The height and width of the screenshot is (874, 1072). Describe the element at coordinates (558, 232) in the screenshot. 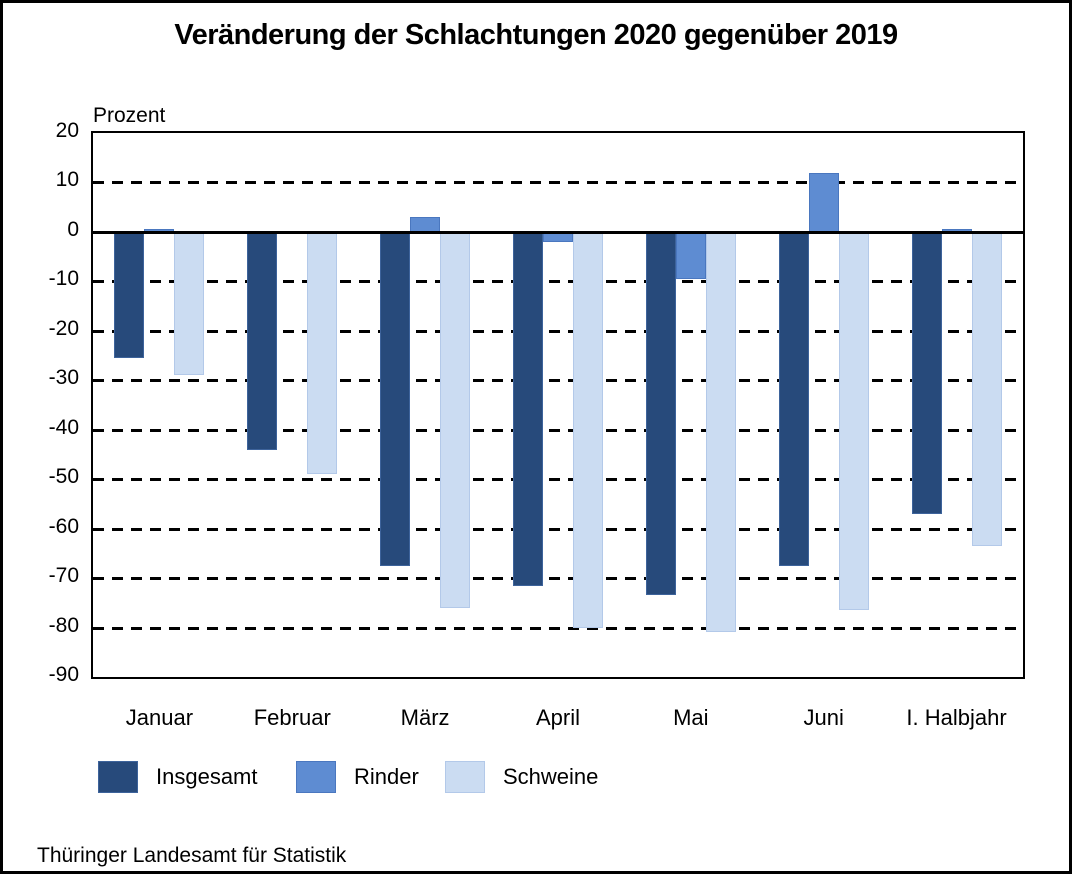

I see `zero-line` at that location.